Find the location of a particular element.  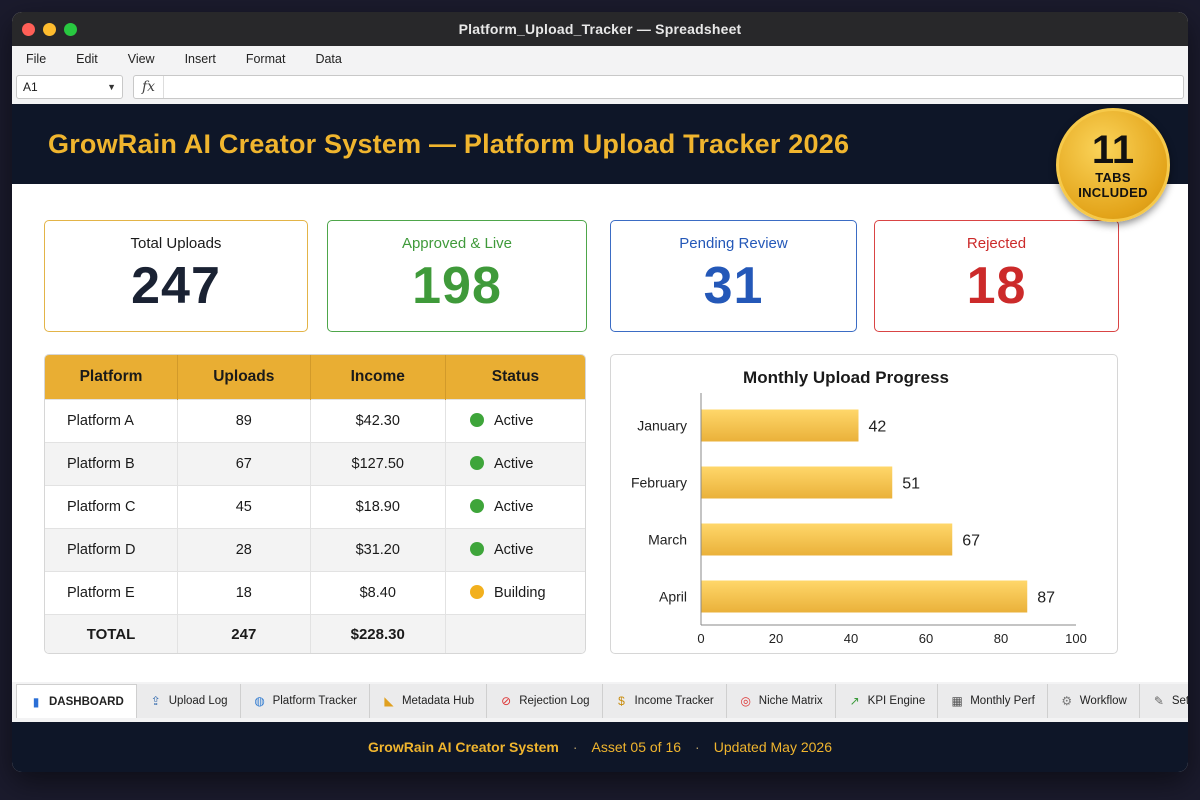

close-window-button is located at coordinates (28, 29).